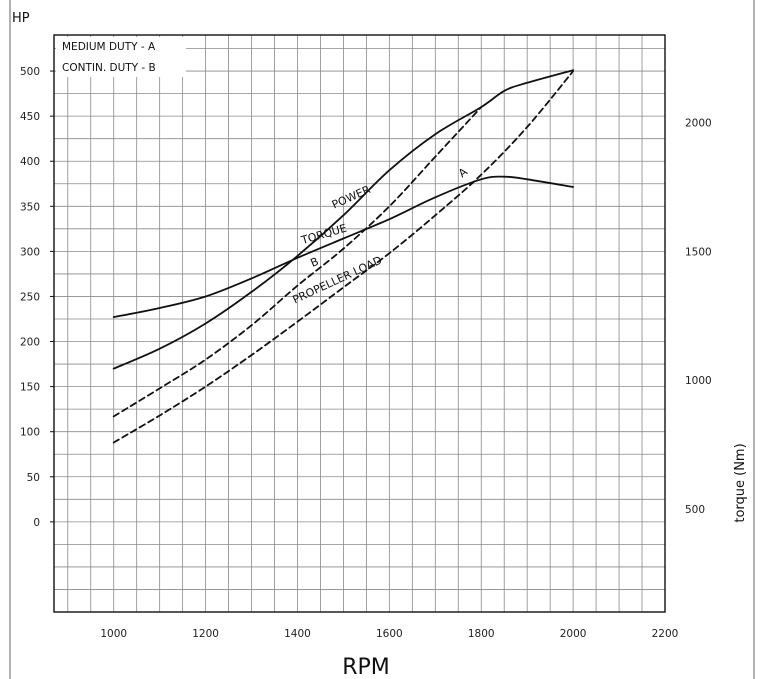  Describe the element at coordinates (121, 57) in the screenshot. I see `legend-box` at that location.